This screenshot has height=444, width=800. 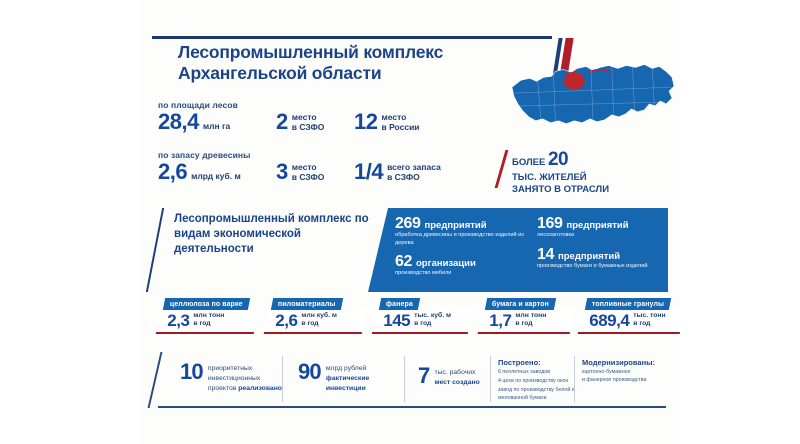 I want to click on stat-caption: по запасу древесины, so click(x=204, y=155).